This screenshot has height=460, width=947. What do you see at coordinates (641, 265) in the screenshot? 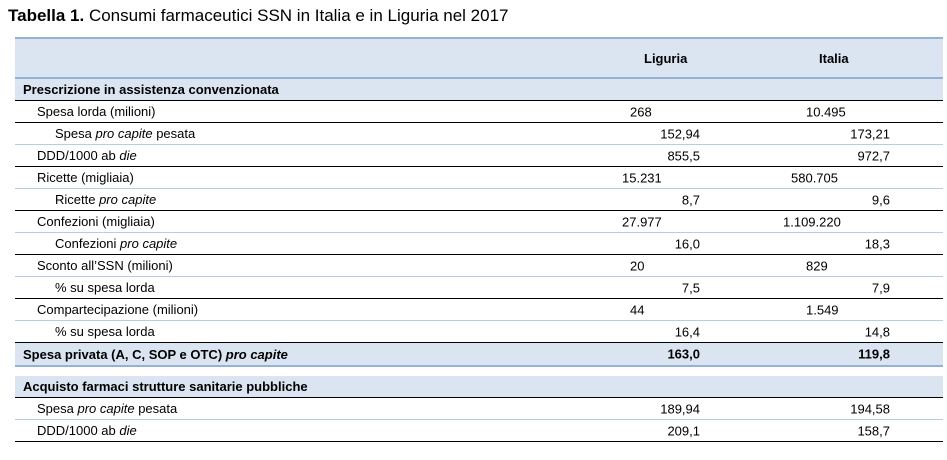
I see `cell-liguria: 20` at bounding box center [641, 265].